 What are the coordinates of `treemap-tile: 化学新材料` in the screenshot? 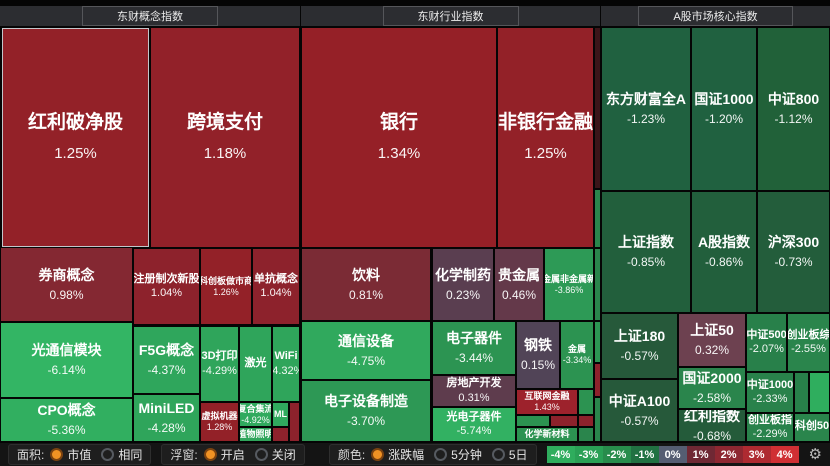 It's located at (547, 434).